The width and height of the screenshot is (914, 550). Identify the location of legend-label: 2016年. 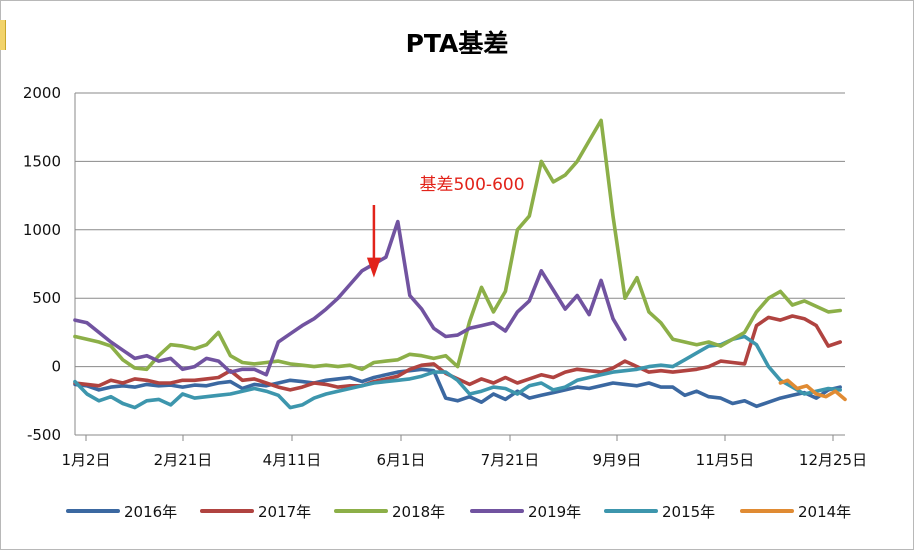
(150, 512).